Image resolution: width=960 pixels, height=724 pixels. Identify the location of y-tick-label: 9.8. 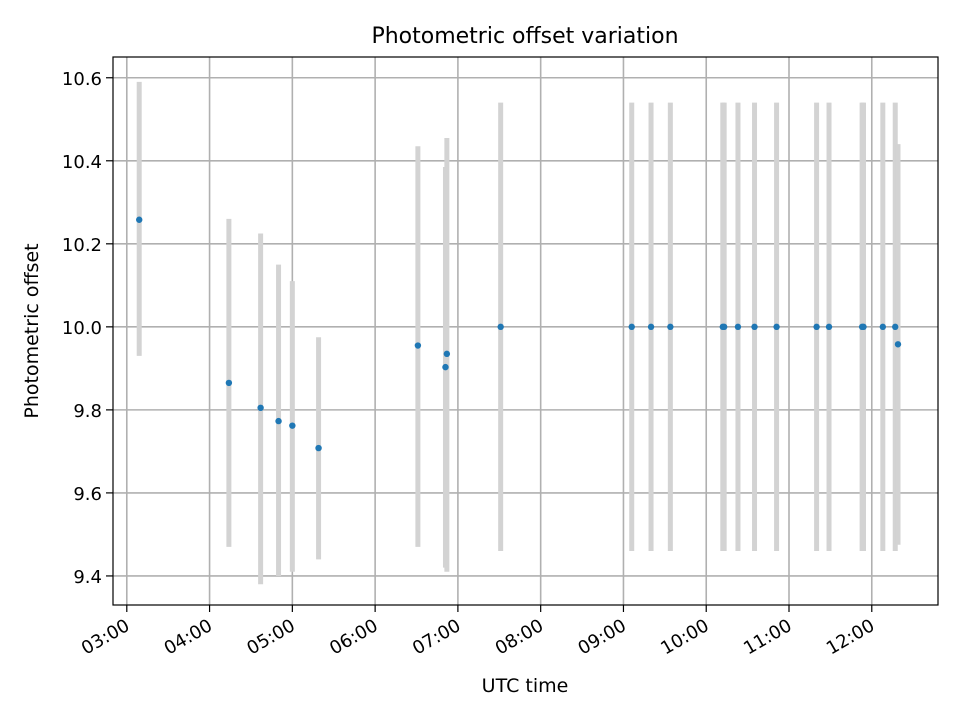
(87, 411).